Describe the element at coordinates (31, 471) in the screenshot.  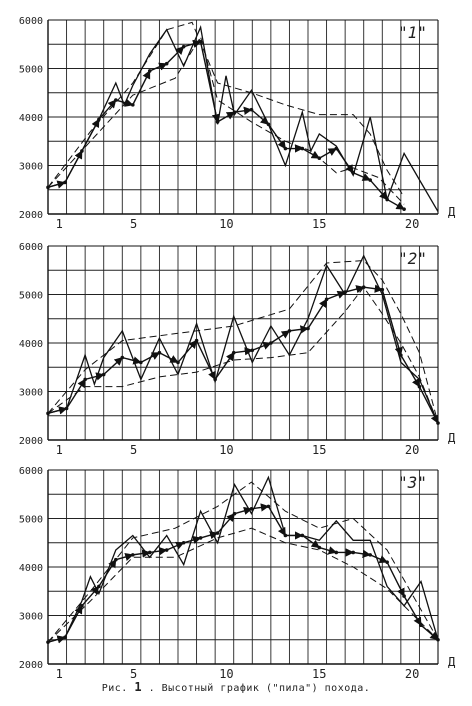
I see `y-tick-label: 6000` at that location.